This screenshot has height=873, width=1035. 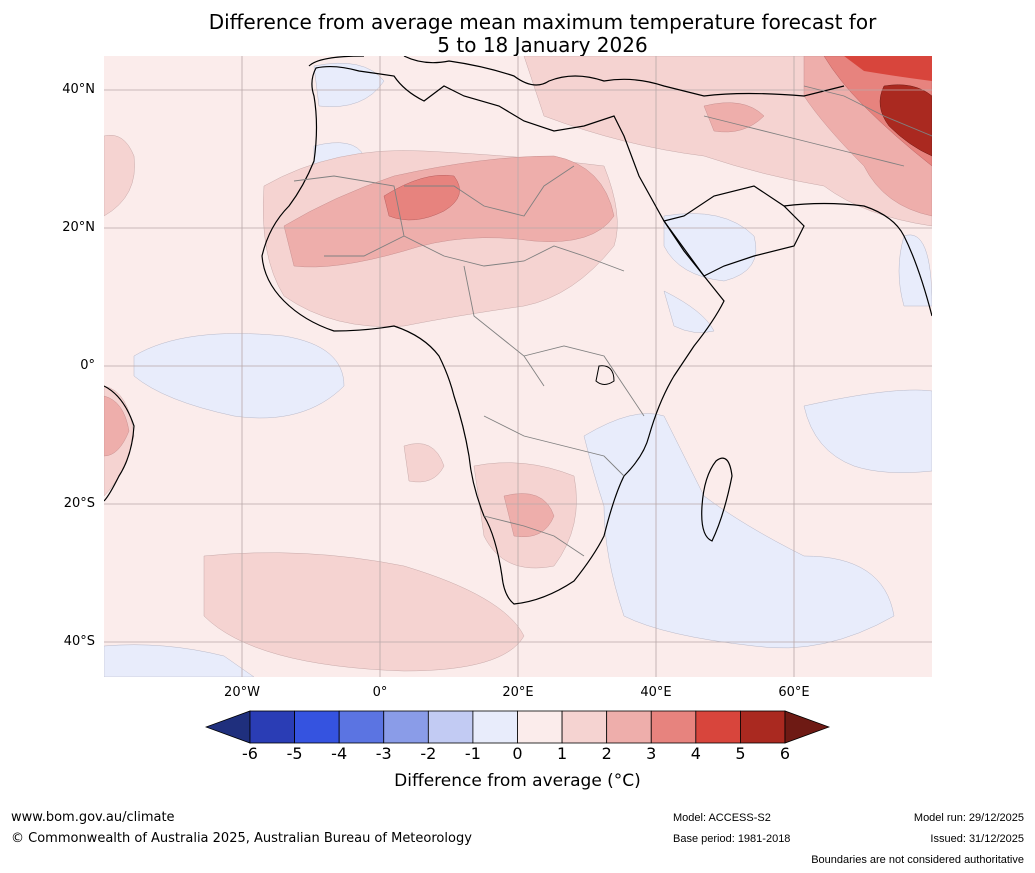 I want to click on border-west-sahara, so click(x=349, y=216).